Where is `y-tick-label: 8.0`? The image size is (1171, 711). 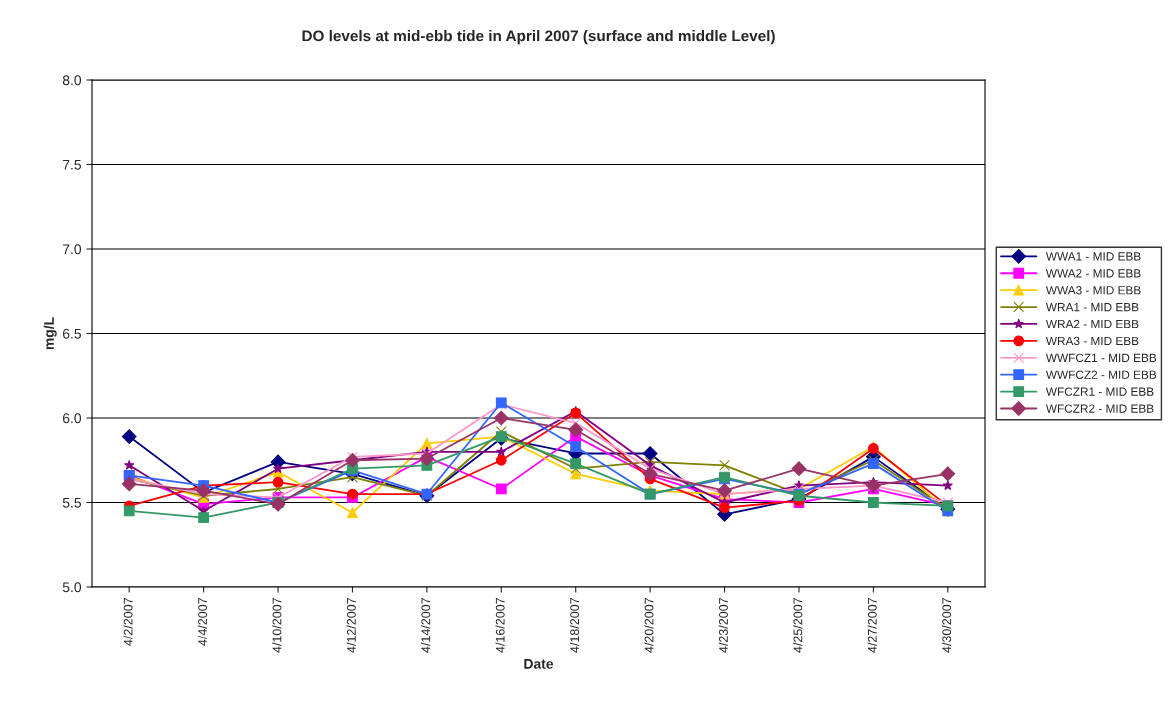 y-tick-label: 8.0 is located at coordinates (72, 80).